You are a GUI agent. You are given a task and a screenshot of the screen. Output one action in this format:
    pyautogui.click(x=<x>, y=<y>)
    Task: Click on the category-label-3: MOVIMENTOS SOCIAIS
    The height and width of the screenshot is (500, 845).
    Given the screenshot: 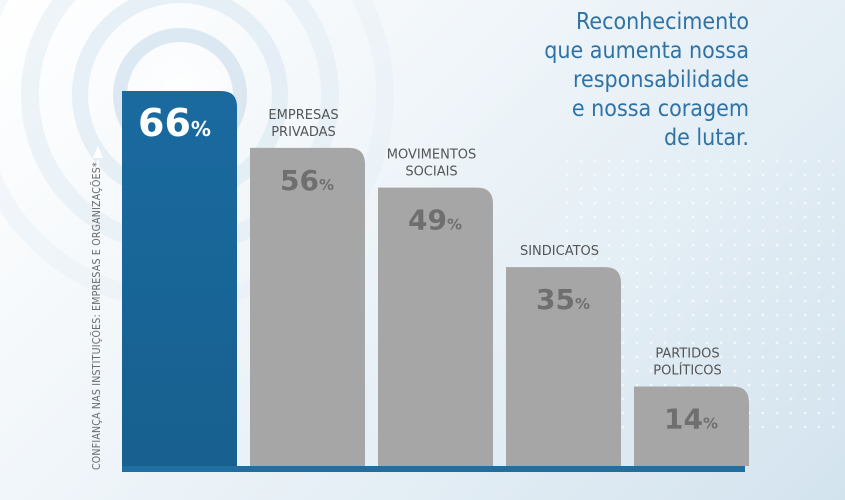 What is the action you would take?
    pyautogui.click(x=432, y=164)
    